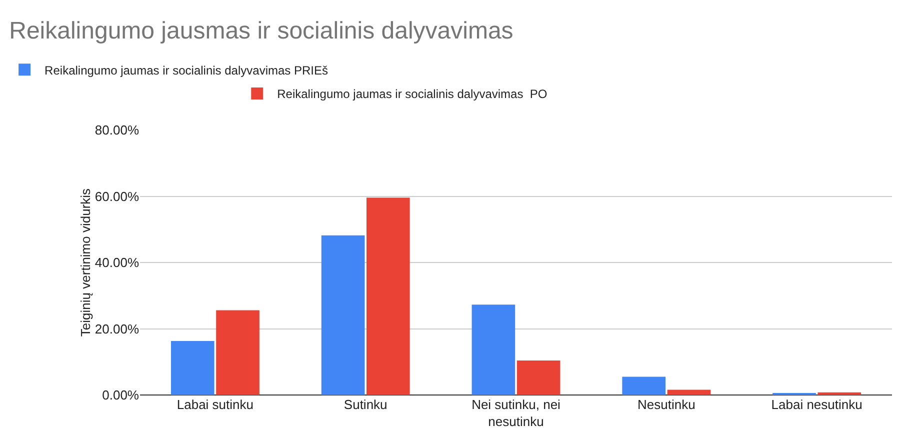  What do you see at coordinates (412, 94) in the screenshot?
I see `legend-label: Reikalingumo jaumas ir socialinis dalyvavimas PO` at bounding box center [412, 94].